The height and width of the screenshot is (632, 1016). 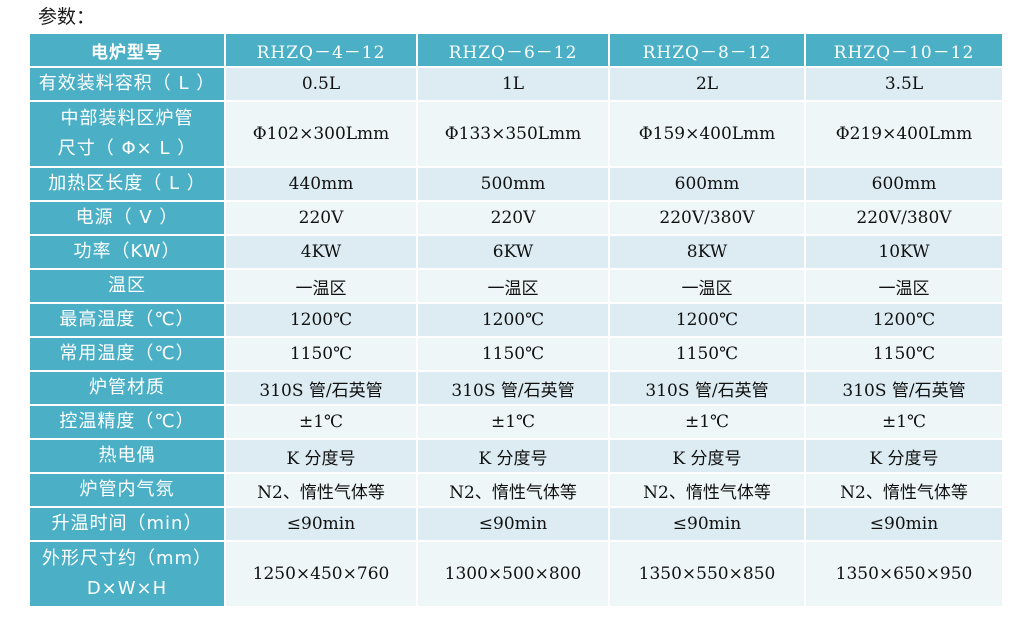 I want to click on model-header: RHZQ－8－12, so click(x=707, y=50).